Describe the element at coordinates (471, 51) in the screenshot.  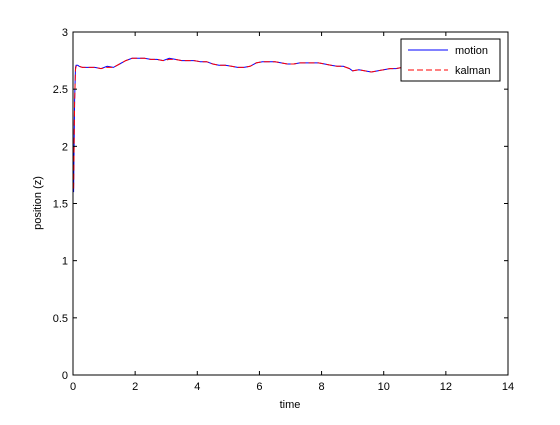
I see `legend-motion-label: motion` at that location.